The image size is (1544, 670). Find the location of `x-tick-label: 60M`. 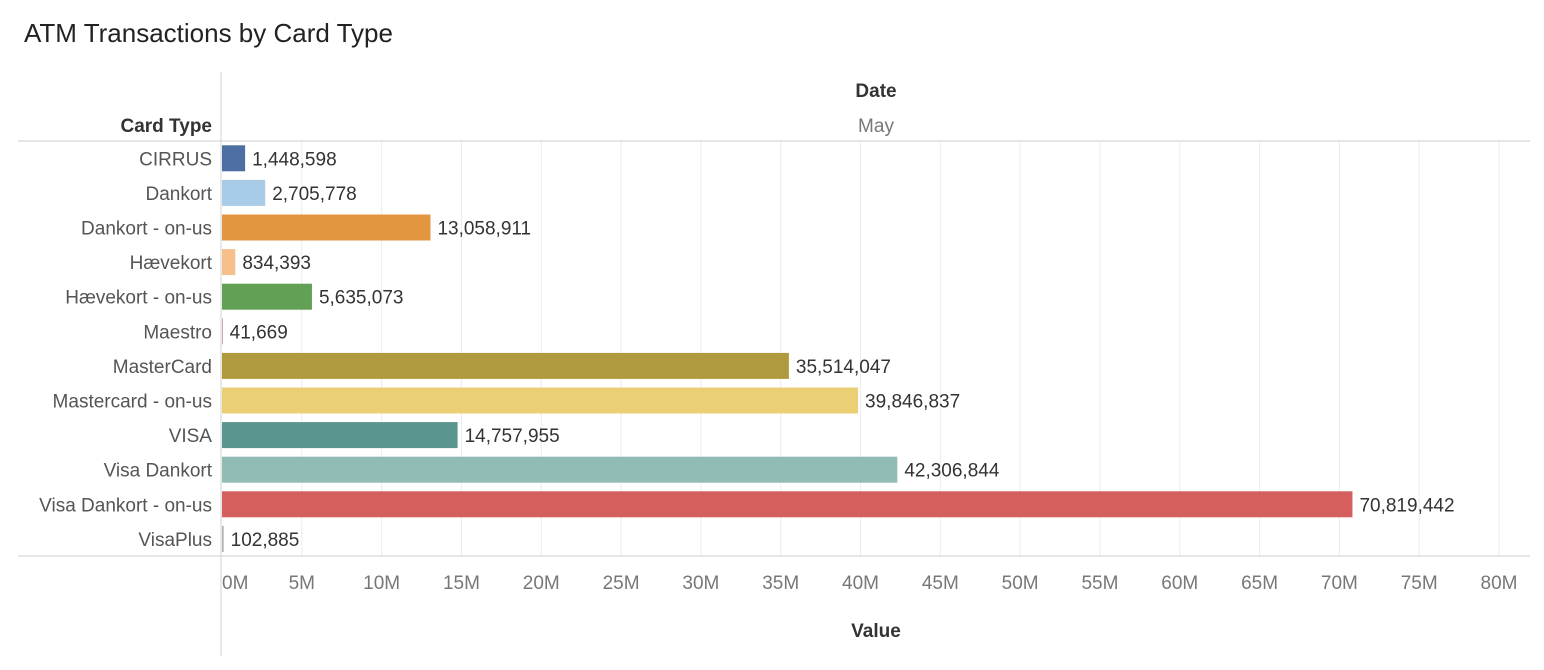

x-tick-label: 60M is located at coordinates (1179, 583).